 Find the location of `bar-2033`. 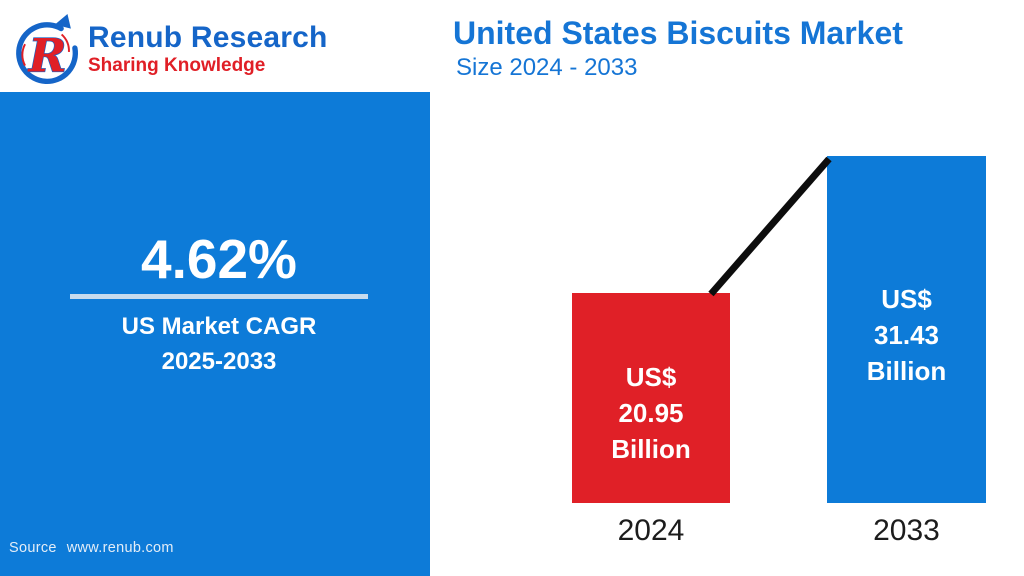

bar-2033 is located at coordinates (906, 329).